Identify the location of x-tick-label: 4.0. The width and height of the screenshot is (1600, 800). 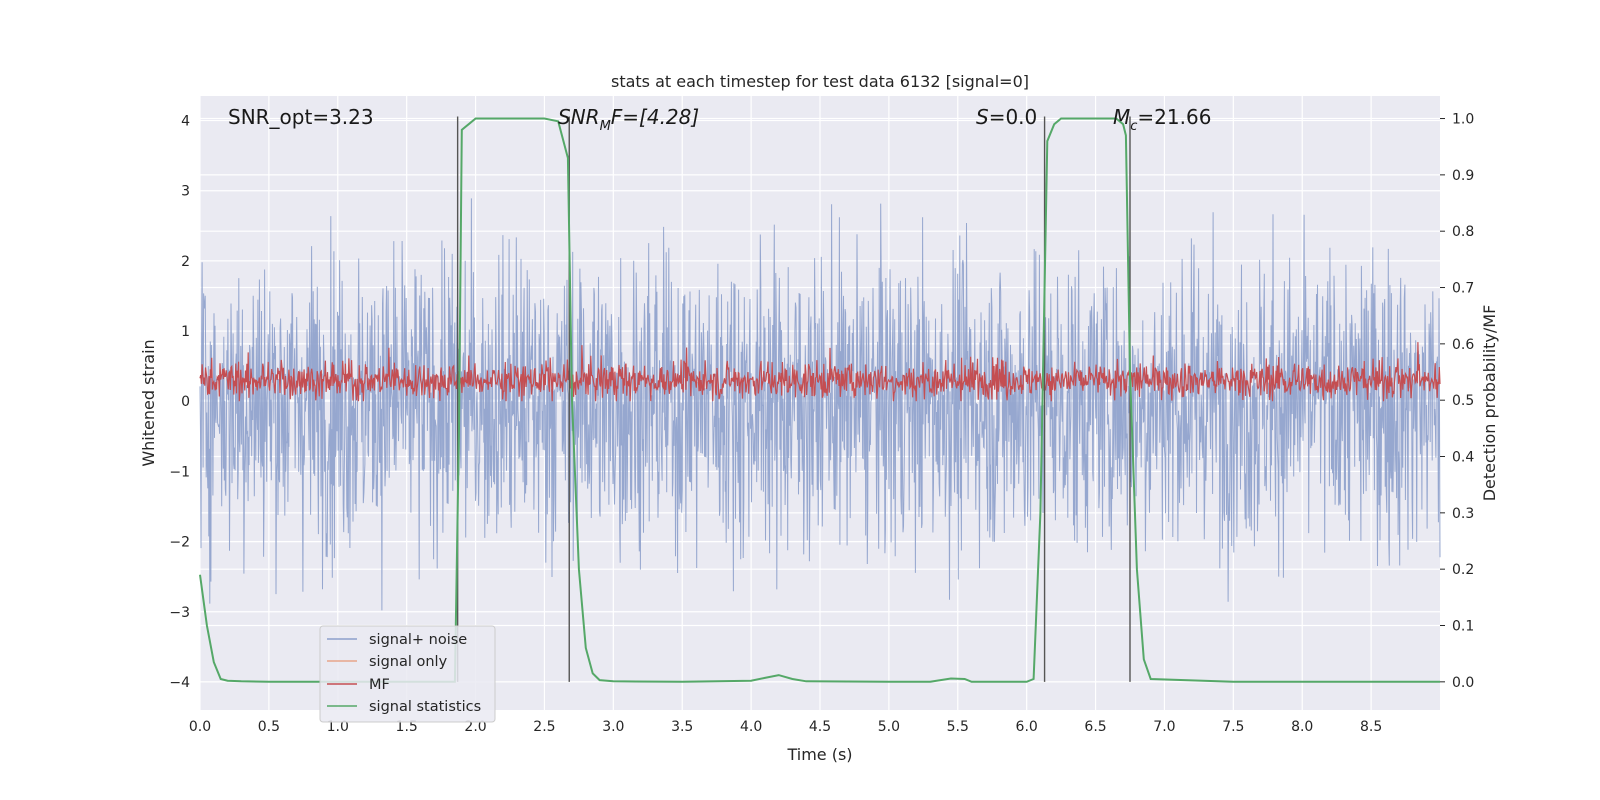
(751, 727).